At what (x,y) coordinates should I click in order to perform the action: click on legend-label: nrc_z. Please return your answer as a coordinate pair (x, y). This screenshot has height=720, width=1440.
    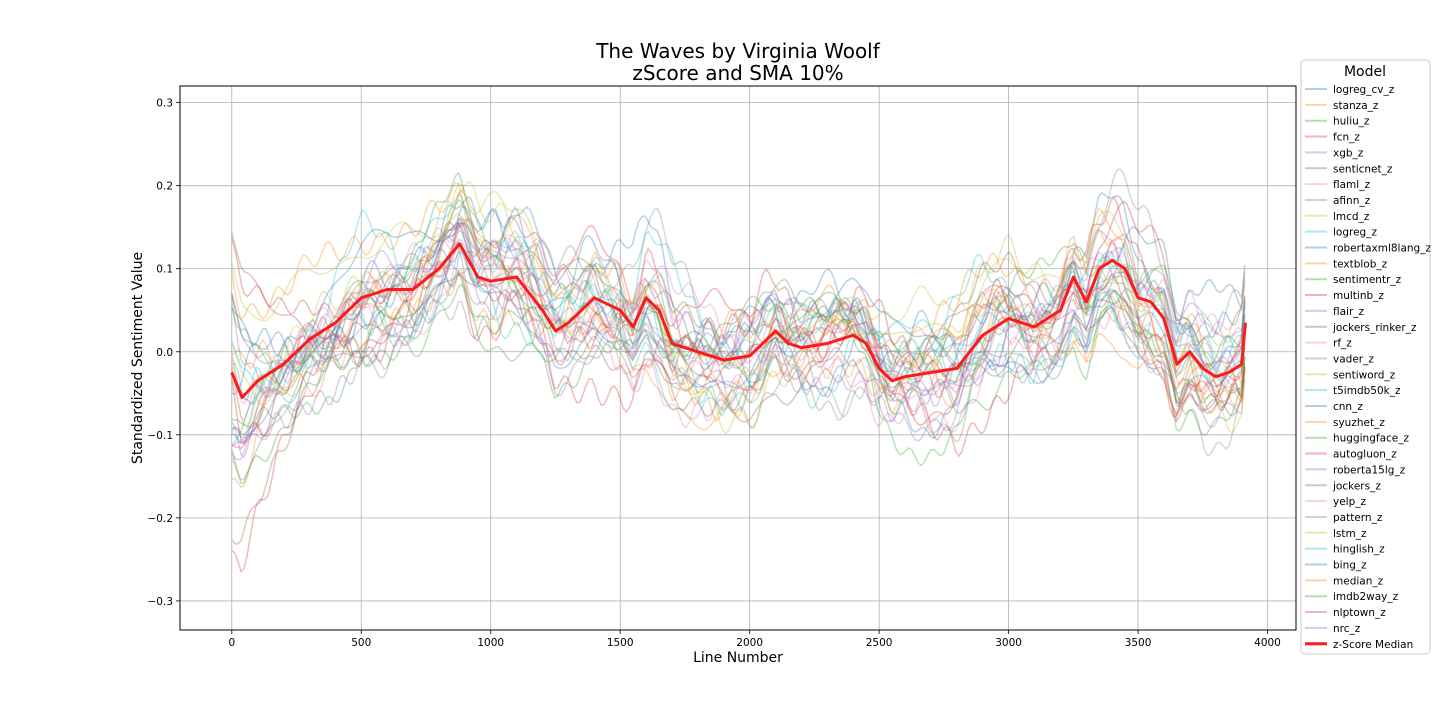
    Looking at the image, I should click on (1347, 629).